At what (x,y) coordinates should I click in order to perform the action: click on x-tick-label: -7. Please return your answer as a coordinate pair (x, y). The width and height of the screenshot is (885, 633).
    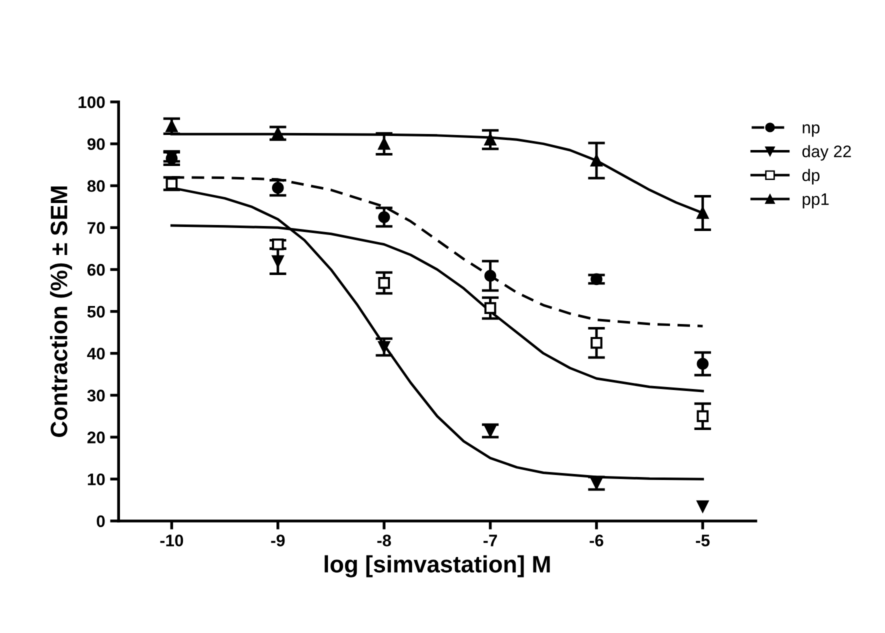
    Looking at the image, I should click on (490, 540).